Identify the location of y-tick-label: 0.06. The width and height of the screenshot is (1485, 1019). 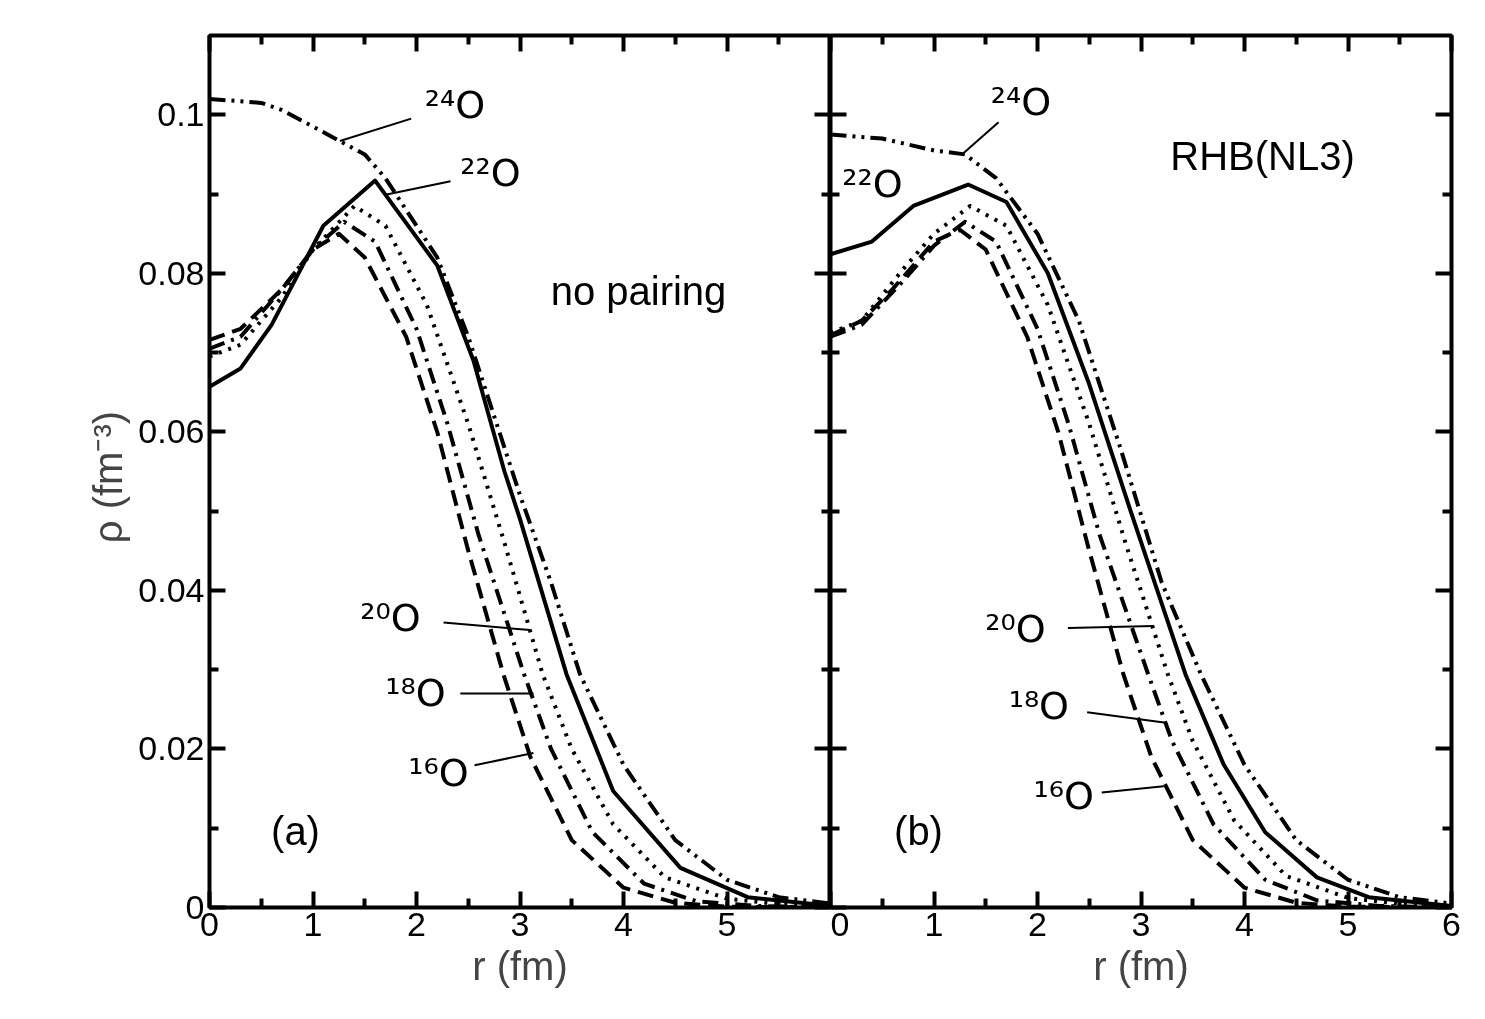
(171, 431).